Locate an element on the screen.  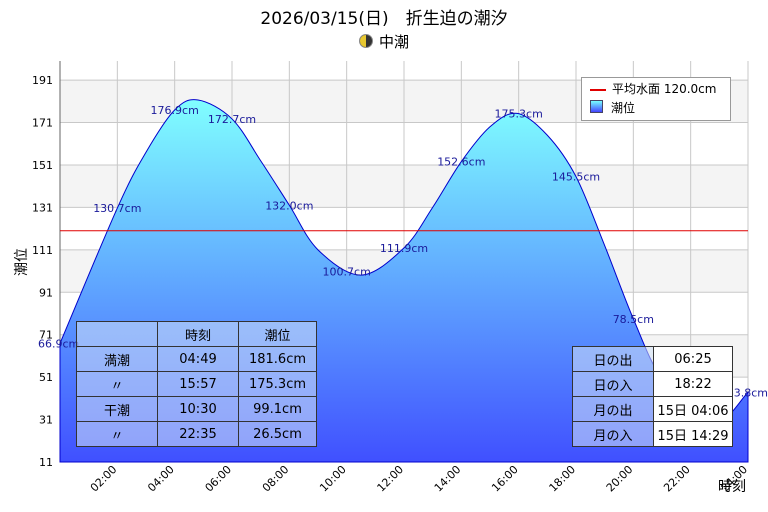
header-cell is located at coordinates (117, 334).